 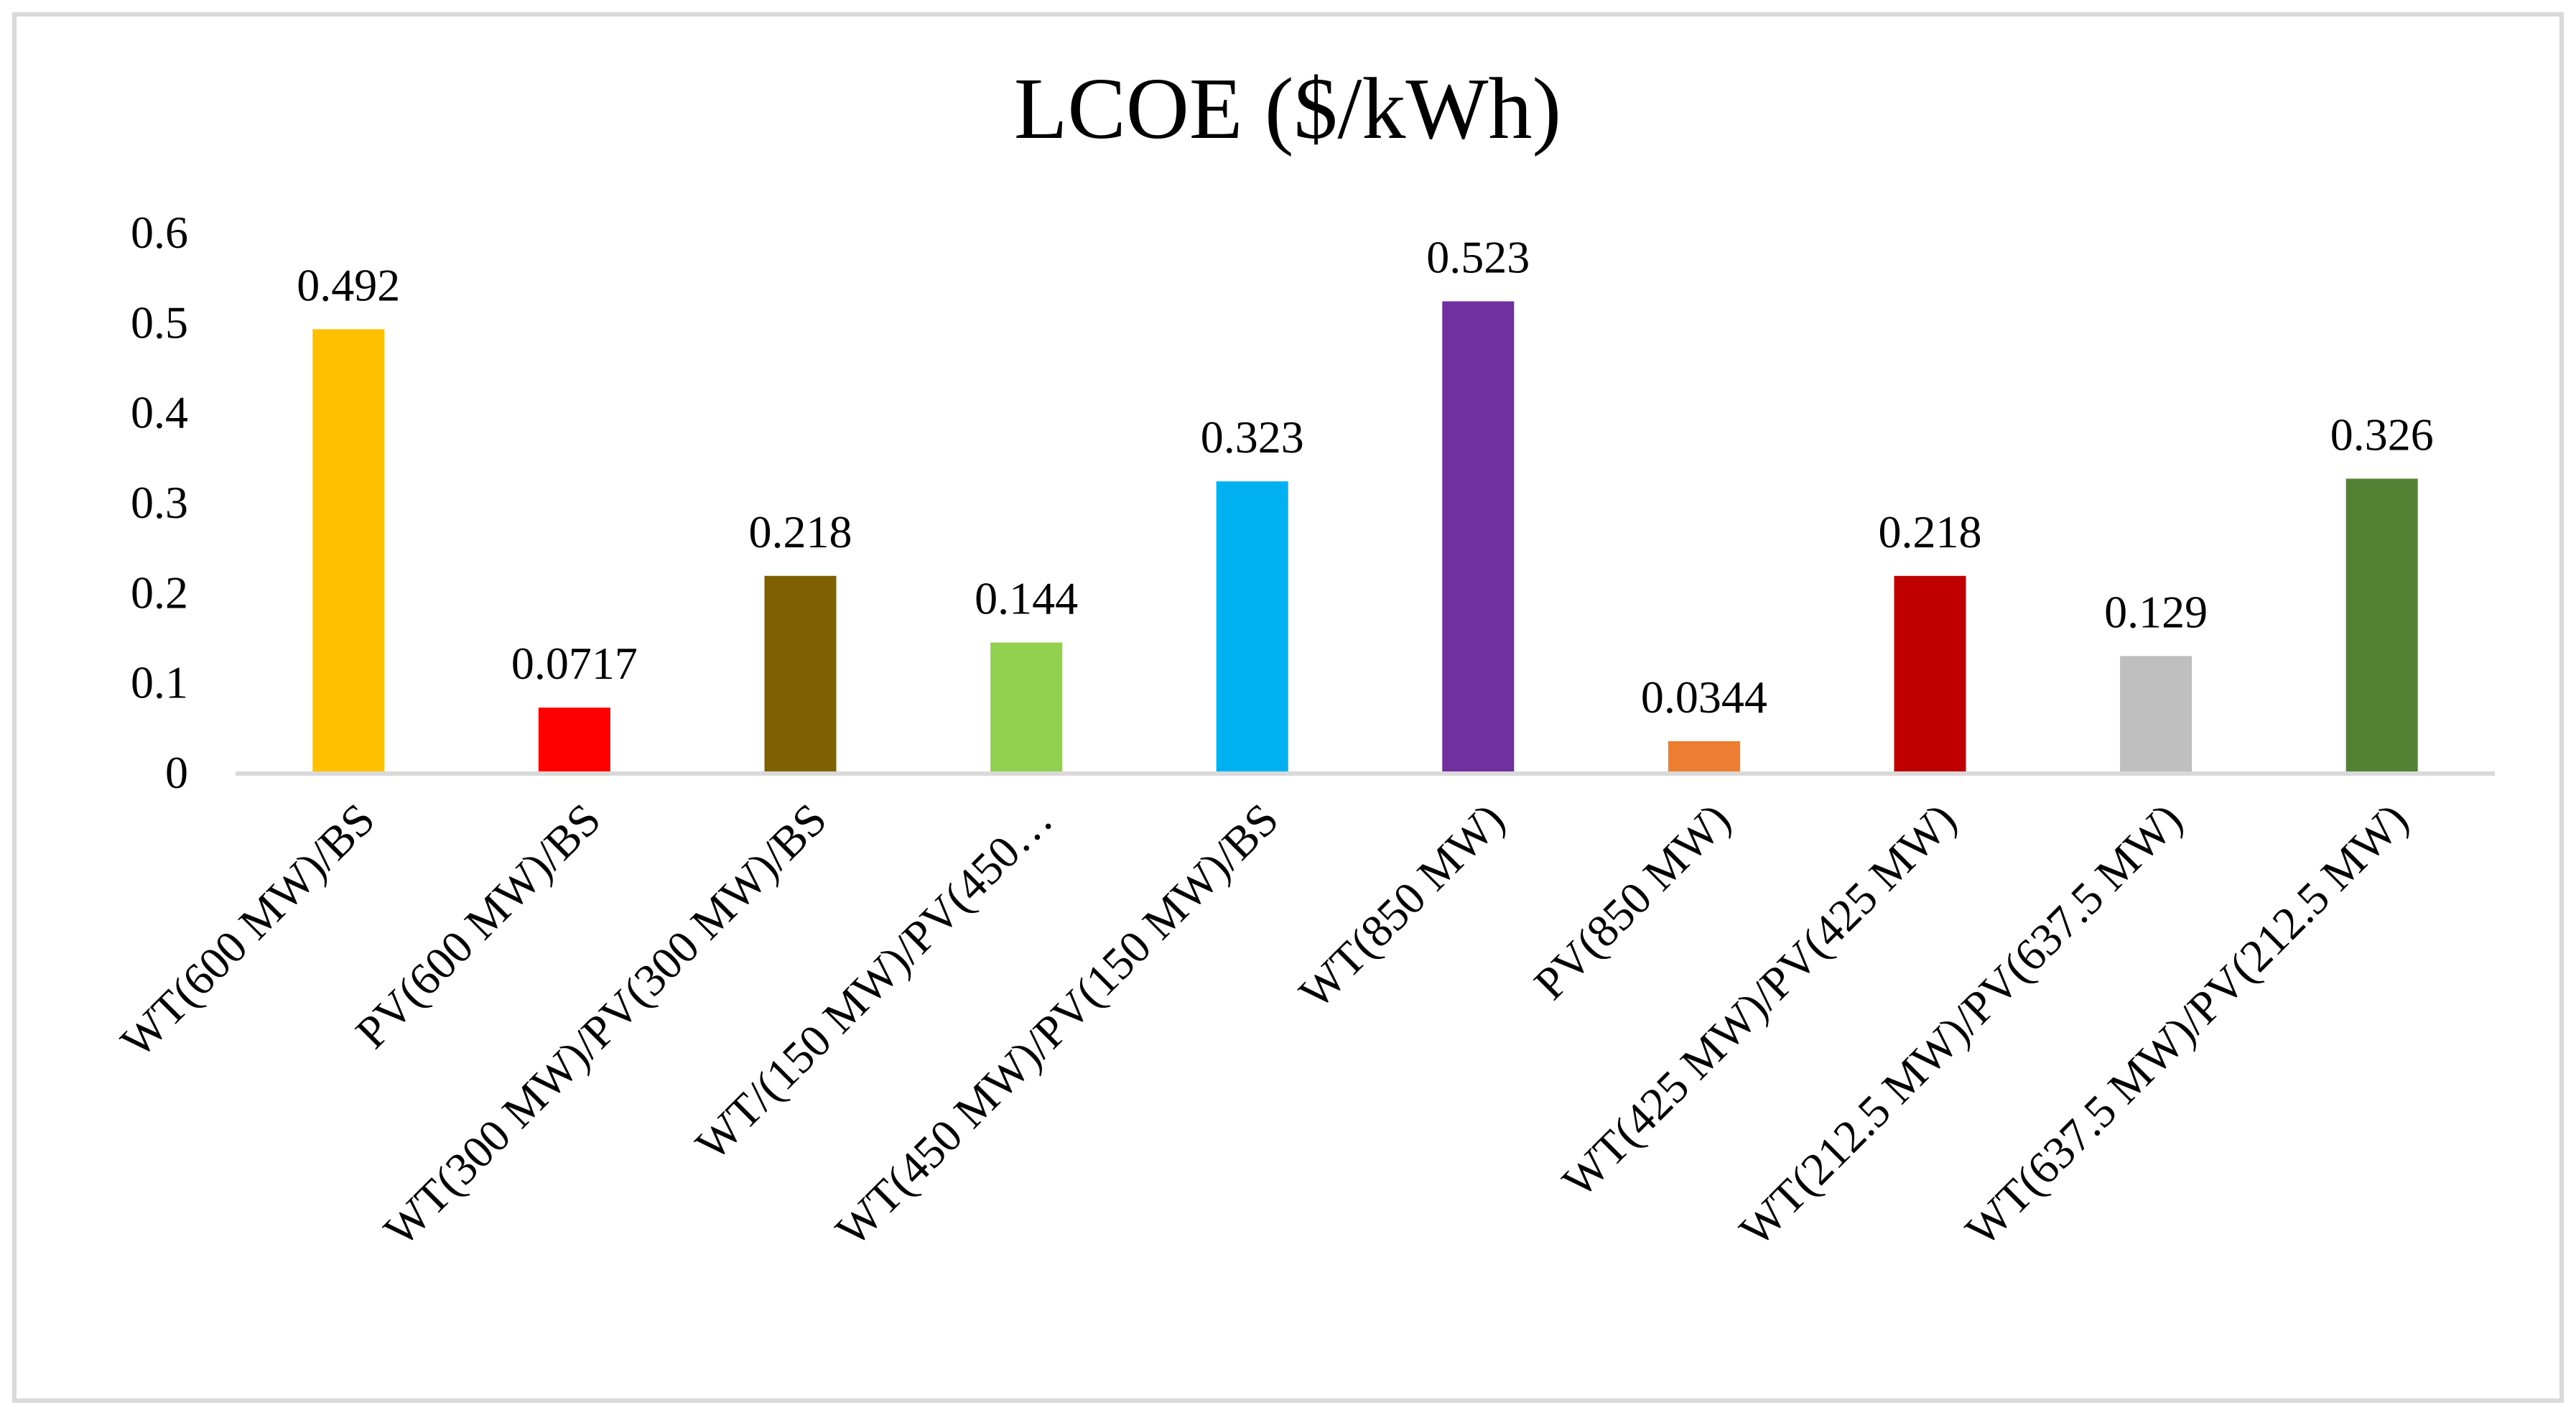 I want to click on data-label: 0.323, so click(x=1252, y=437).